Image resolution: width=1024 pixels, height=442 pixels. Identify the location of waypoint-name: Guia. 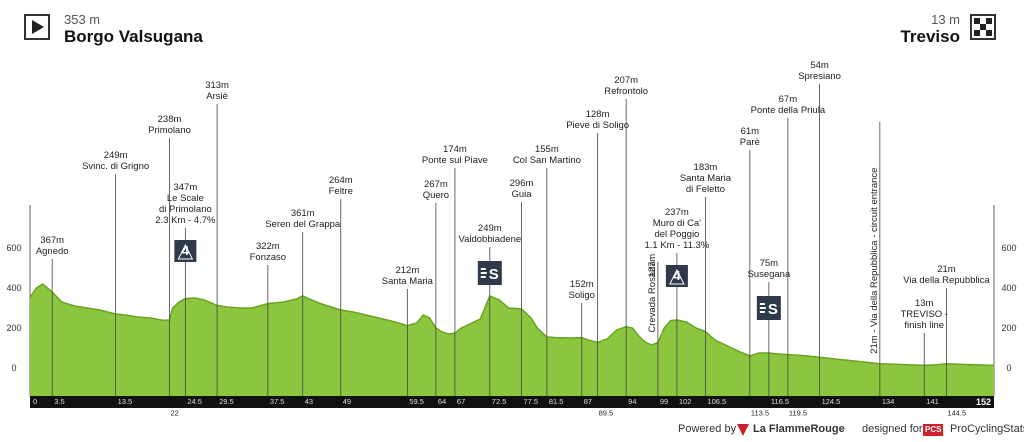
(521, 194).